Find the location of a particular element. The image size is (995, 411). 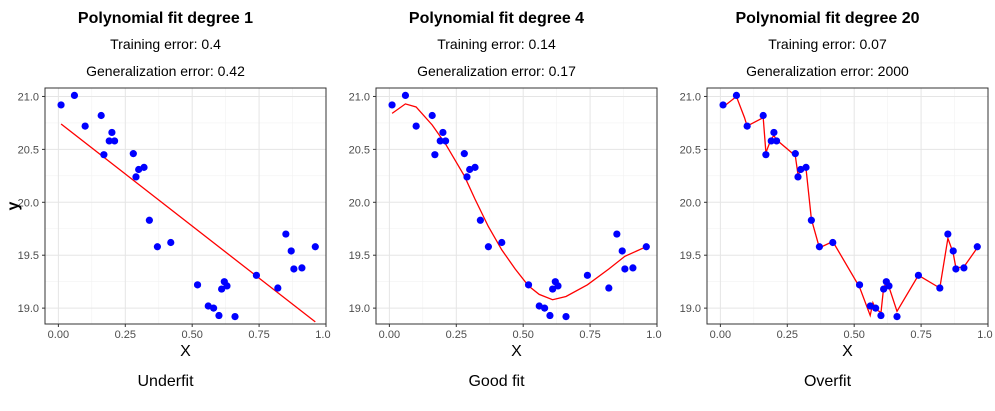

training-error: Training error: 0.07 is located at coordinates (827, 44).